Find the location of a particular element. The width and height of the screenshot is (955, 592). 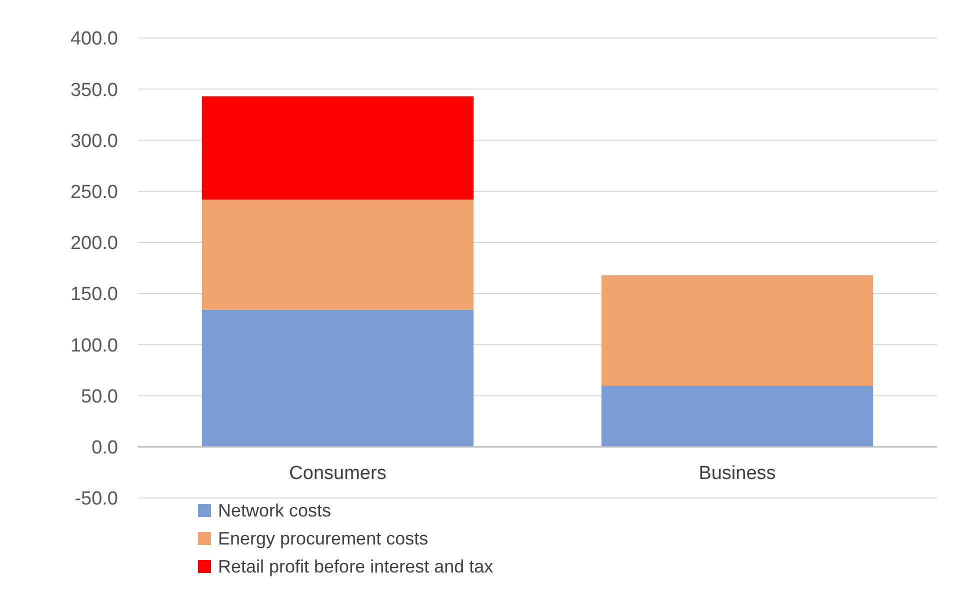

y-tick-label: 100.0 is located at coordinates (94, 345).